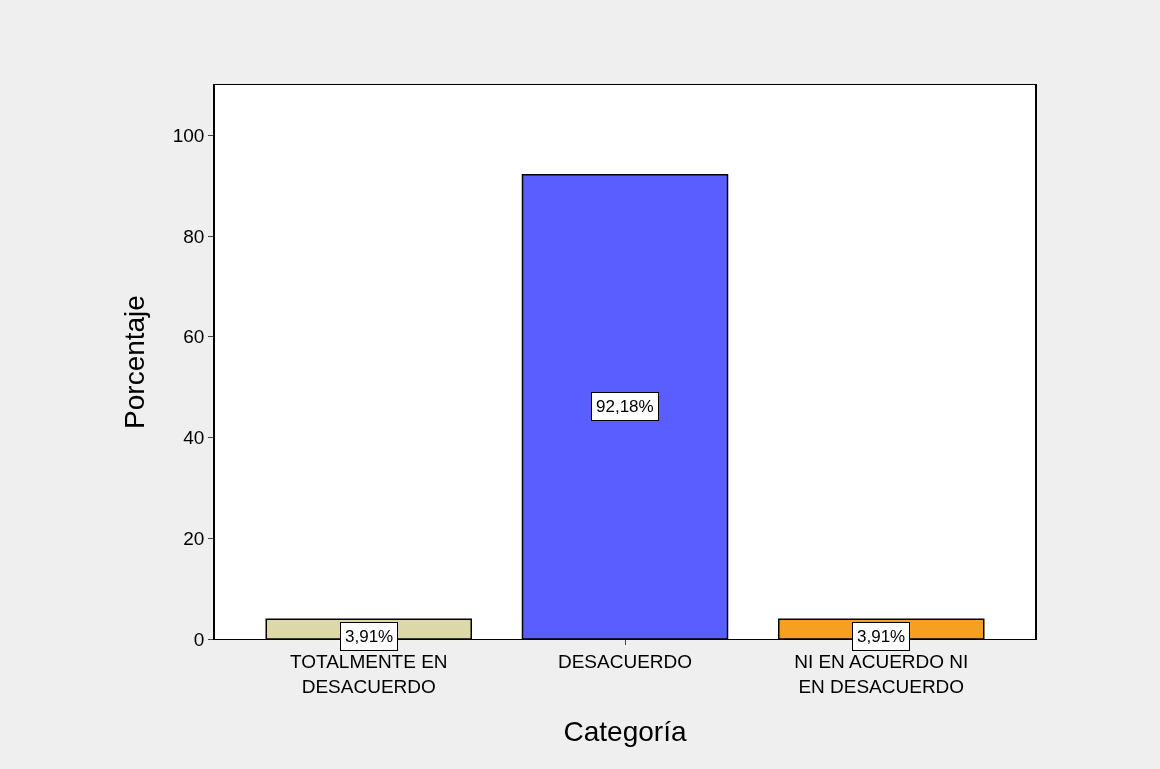  Describe the element at coordinates (199, 639) in the screenshot. I see `y-tick-label: 0` at that location.